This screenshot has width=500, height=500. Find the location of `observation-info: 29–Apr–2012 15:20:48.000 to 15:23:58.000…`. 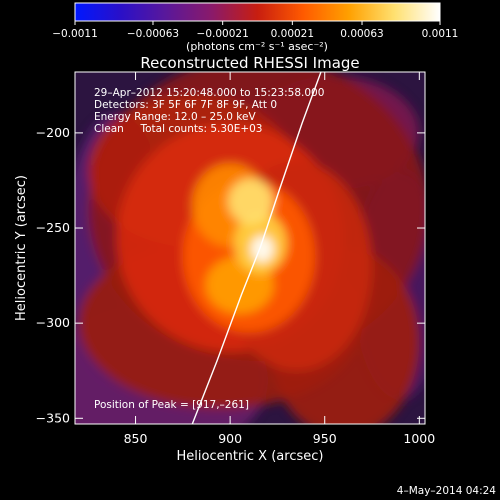

observation-info: 29–Apr–2012 15:20:48.000 to 15:23:58.000… is located at coordinates (209, 111).